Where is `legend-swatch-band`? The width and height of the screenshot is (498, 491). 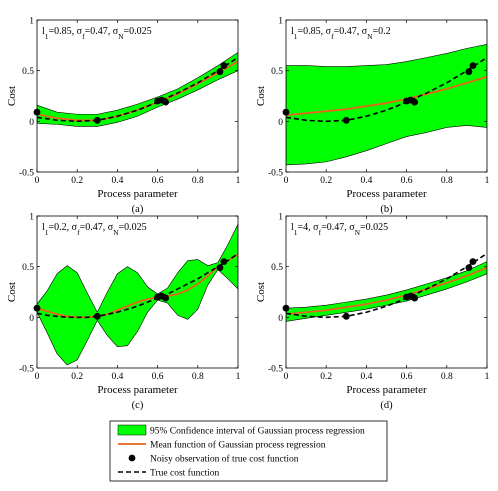 legend-swatch-band is located at coordinates (132, 430).